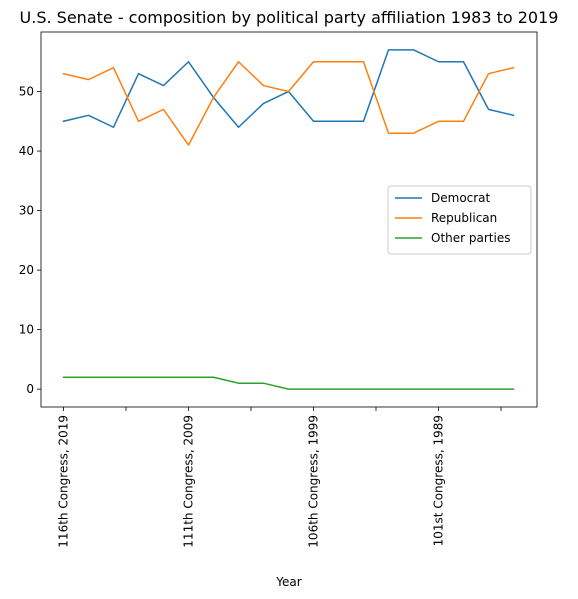  I want to click on series-line-other-parties, so click(288, 383).